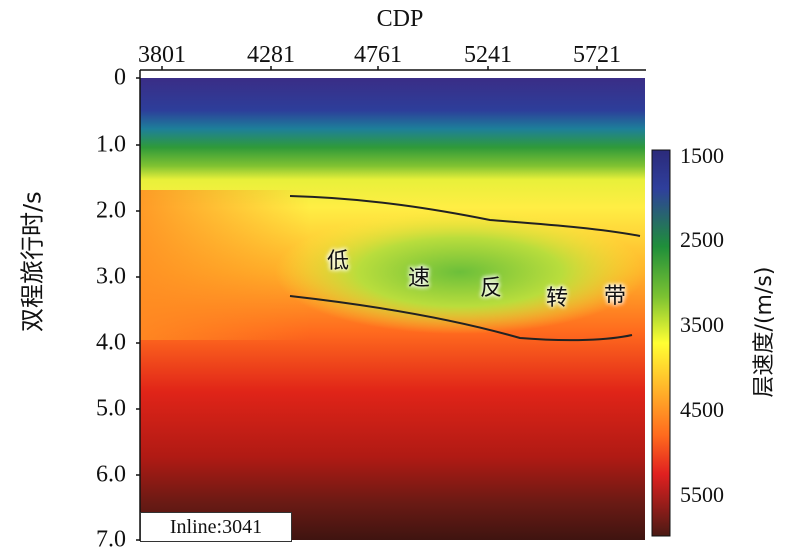 The height and width of the screenshot is (554, 800). Describe the element at coordinates (597, 55) in the screenshot. I see `x-tick-label: 5721` at that location.